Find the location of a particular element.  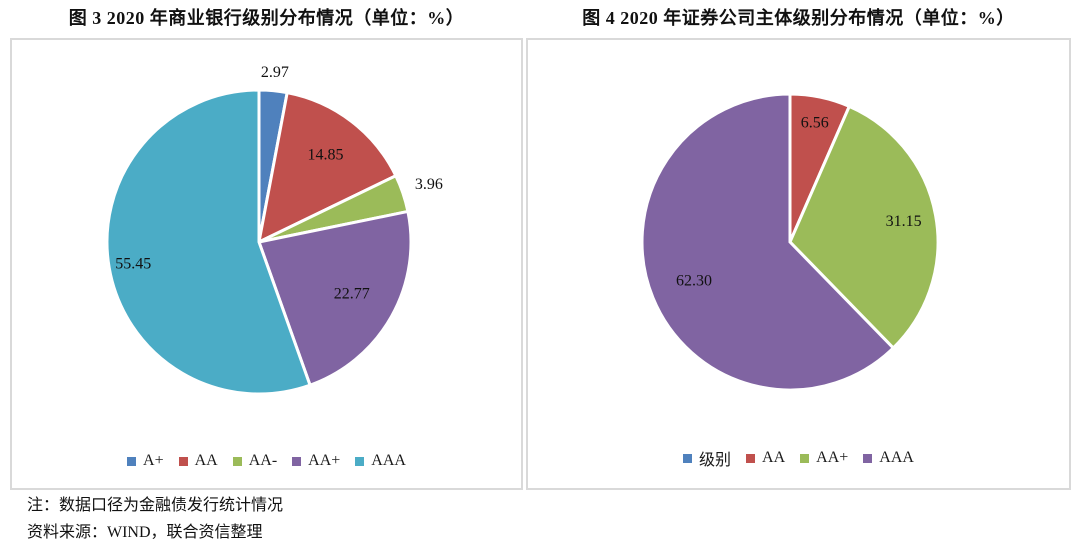

pie-value-label-A+: 2.97 is located at coordinates (275, 72).